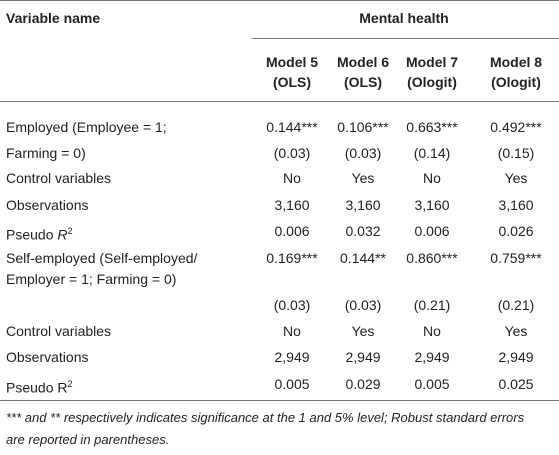 This screenshot has width=559, height=455. Describe the element at coordinates (516, 127) in the screenshot. I see `cell: 0.492***` at that location.